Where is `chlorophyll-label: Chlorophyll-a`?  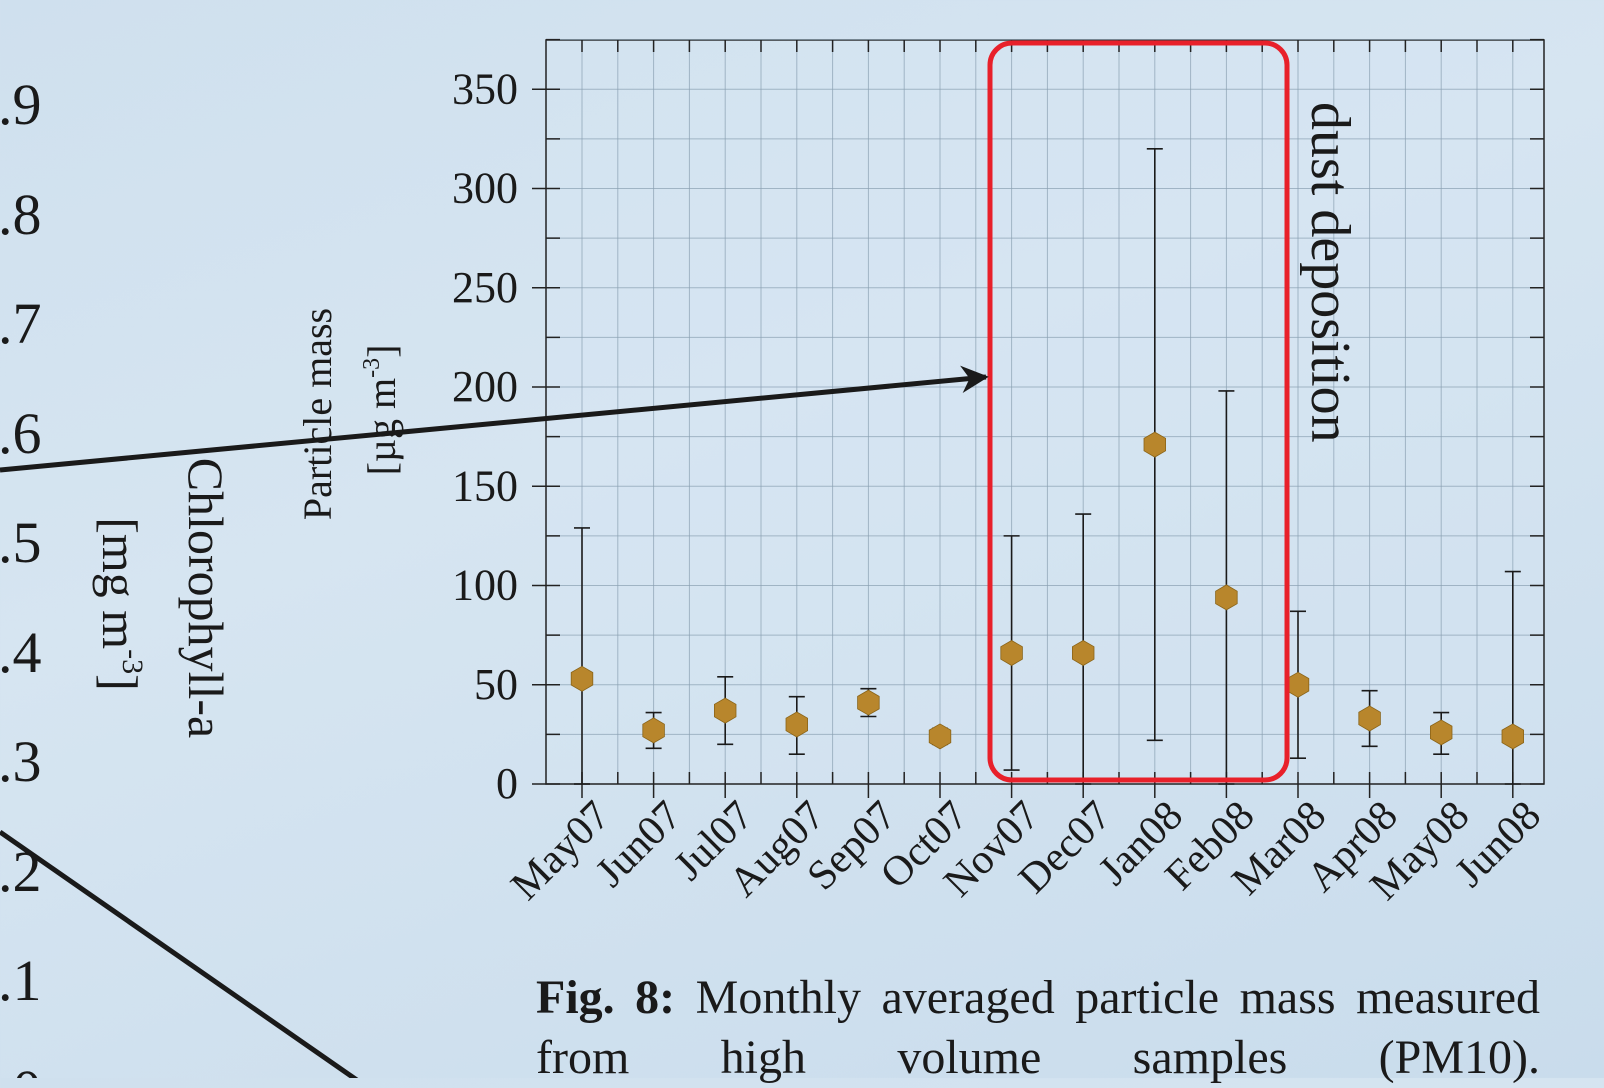 chlorophyll-label: Chlorophyll-a is located at coordinates (206, 598).